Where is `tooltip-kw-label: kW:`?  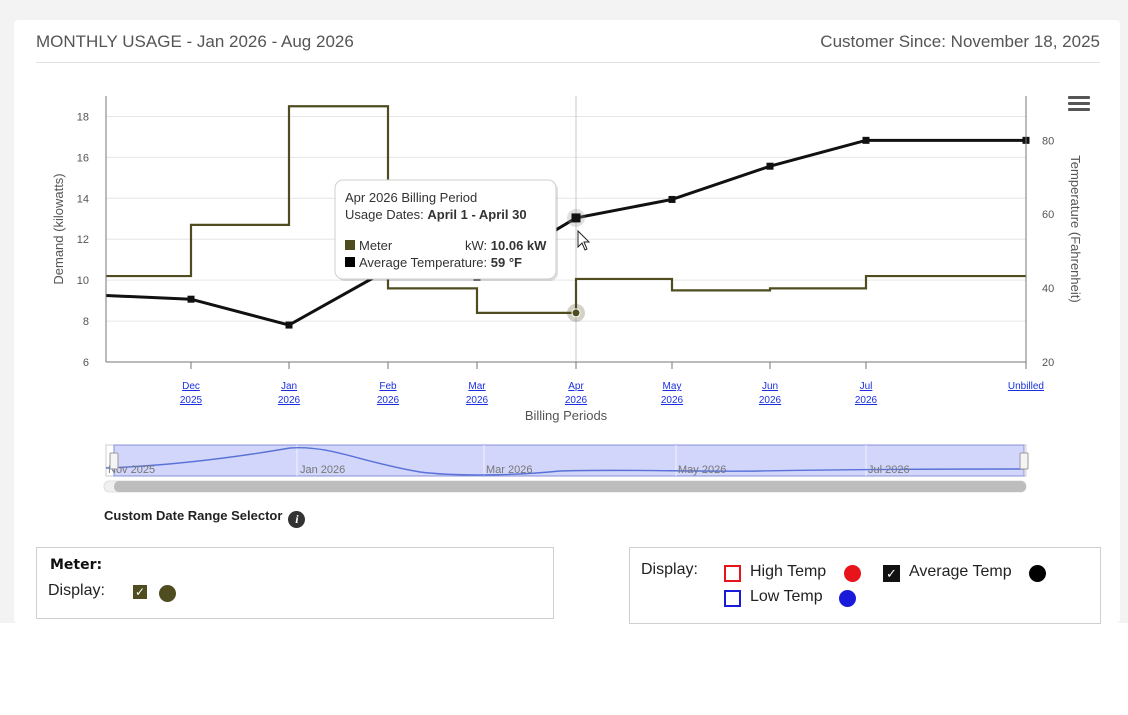 tooltip-kw-label: kW: is located at coordinates (478, 245).